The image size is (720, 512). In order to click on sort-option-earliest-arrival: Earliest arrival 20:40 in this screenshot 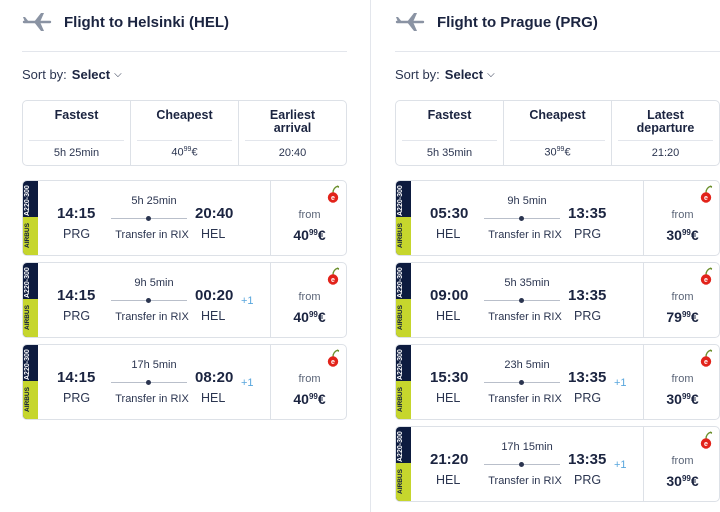, I will do `click(292, 133)`.